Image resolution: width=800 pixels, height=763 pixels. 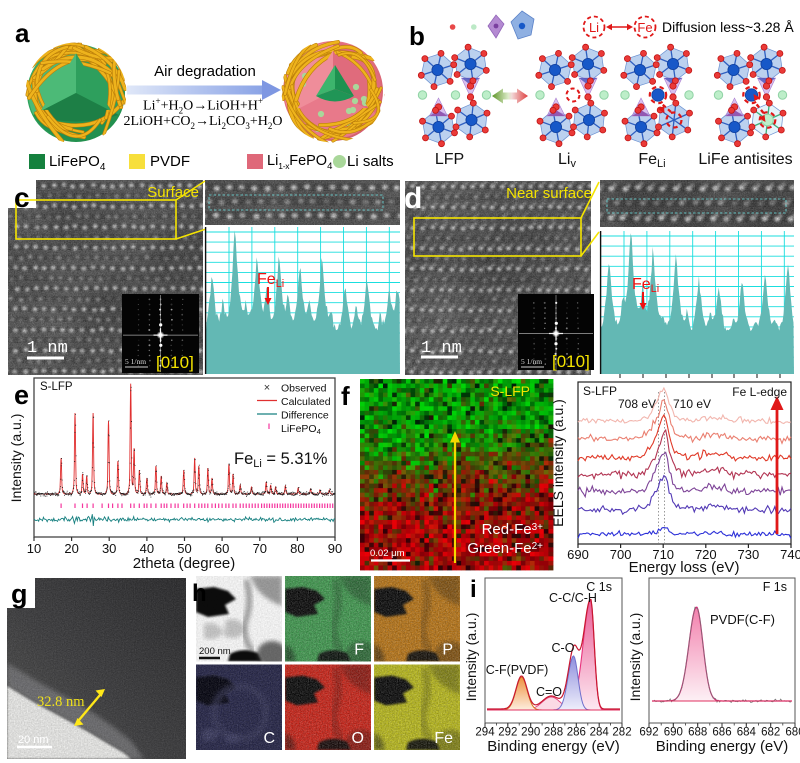 I want to click on svg-text: 30, so click(x=109, y=548).